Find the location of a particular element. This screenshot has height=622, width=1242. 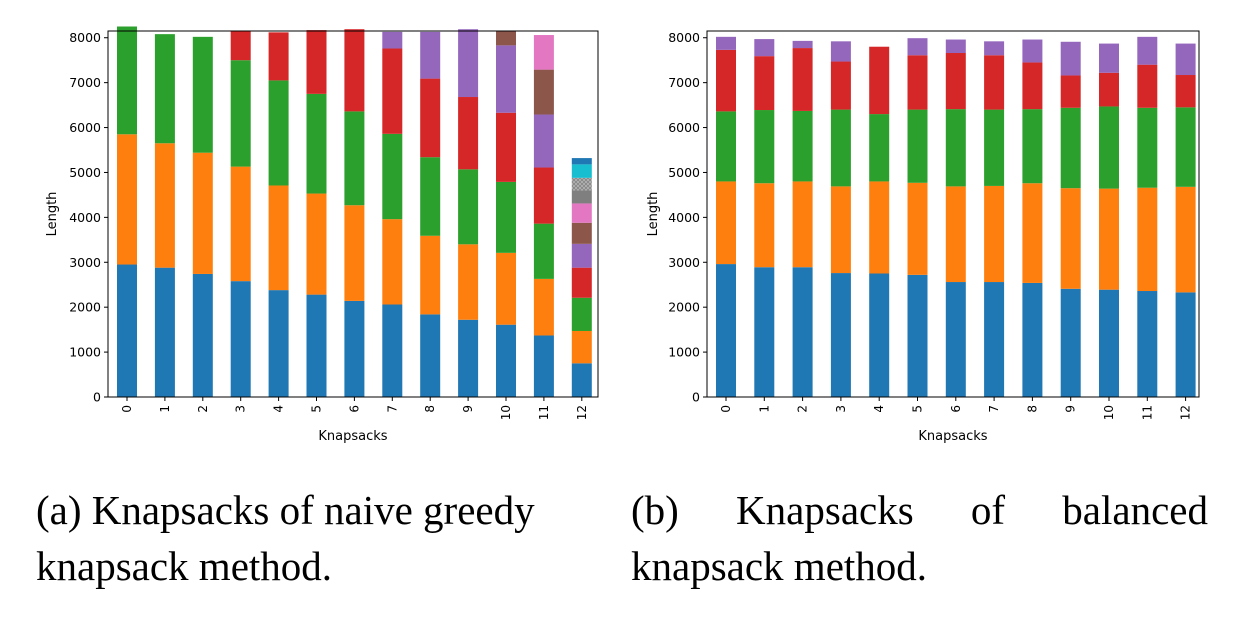

y-tick-label: 0 is located at coordinates (696, 397).